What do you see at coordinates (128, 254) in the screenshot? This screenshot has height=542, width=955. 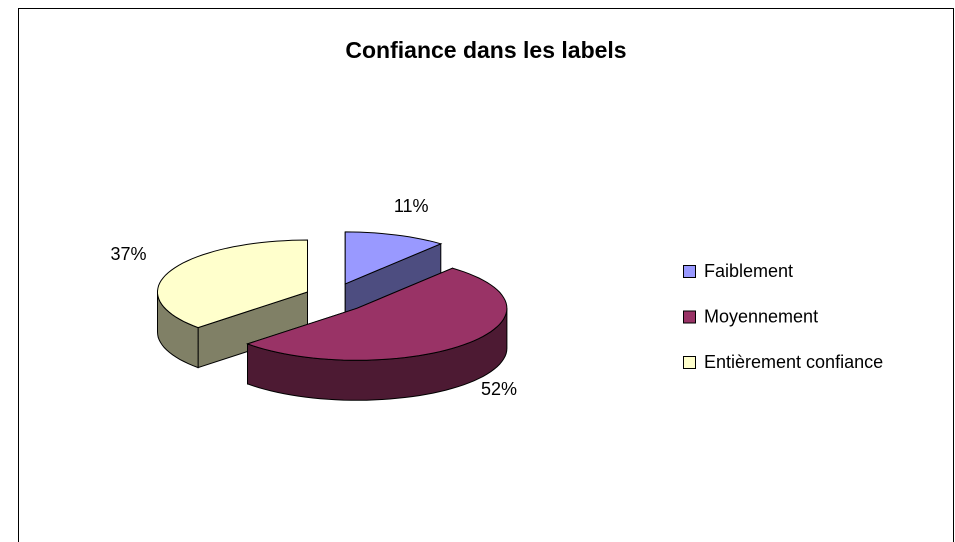 I see `data-label: 37%` at bounding box center [128, 254].